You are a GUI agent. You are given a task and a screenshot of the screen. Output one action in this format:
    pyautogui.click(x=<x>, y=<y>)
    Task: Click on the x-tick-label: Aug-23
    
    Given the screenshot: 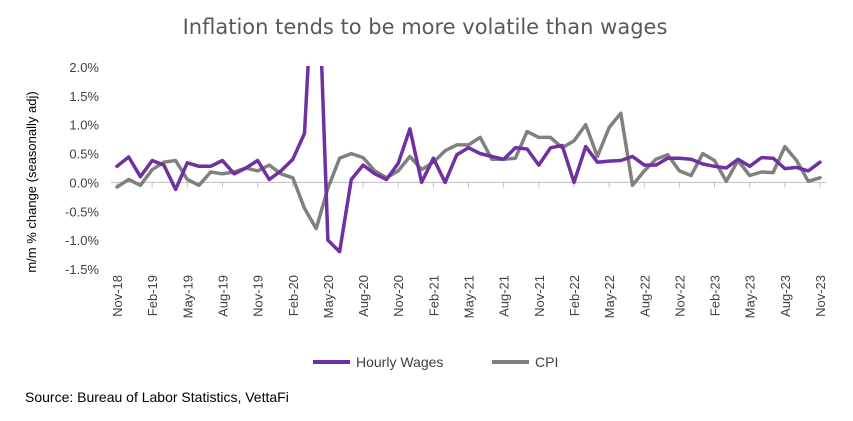 What is the action you would take?
    pyautogui.click(x=785, y=296)
    